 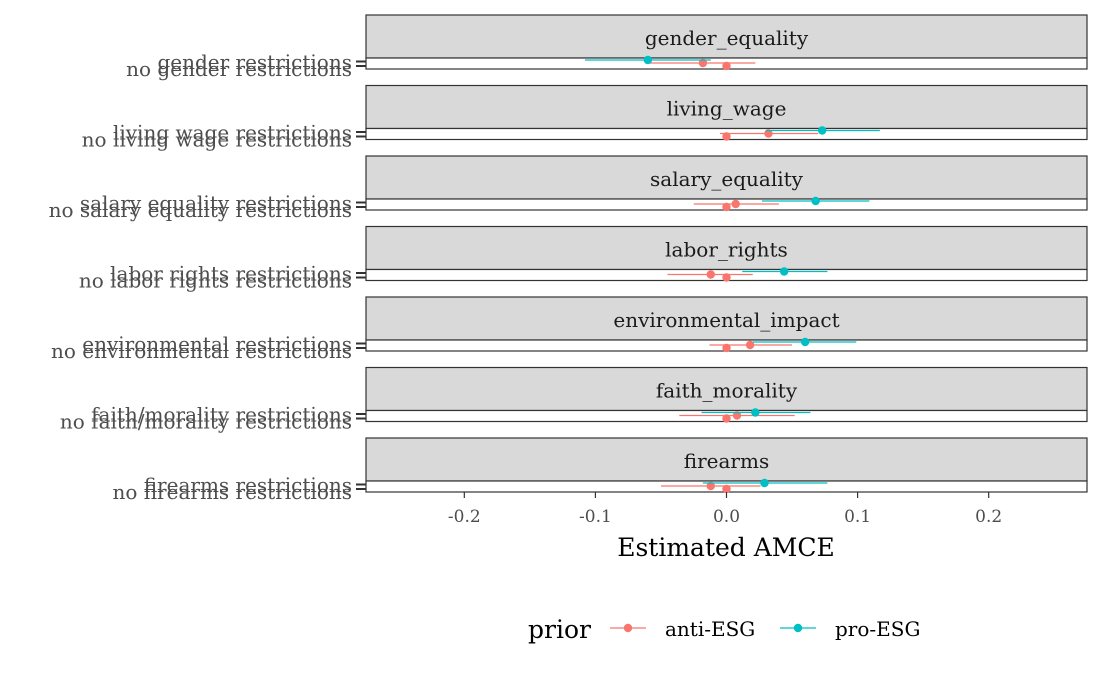 What do you see at coordinates (595, 517) in the screenshot?
I see `x-tick-label: -0.1` at bounding box center [595, 517].